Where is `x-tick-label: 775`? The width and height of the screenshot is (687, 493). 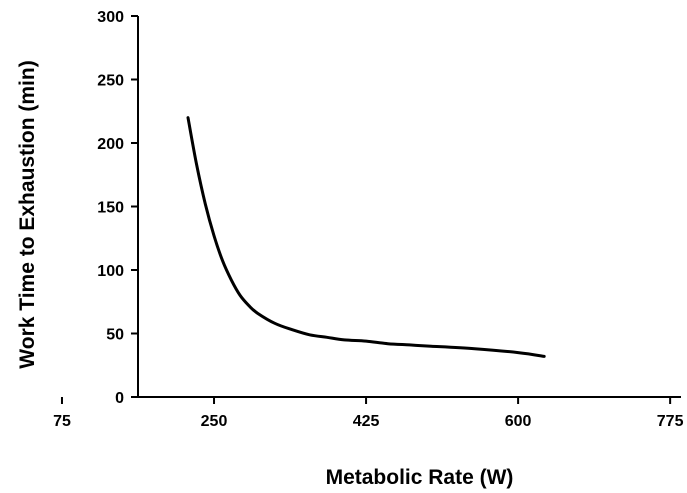 x-tick-label: 775 is located at coordinates (670, 421).